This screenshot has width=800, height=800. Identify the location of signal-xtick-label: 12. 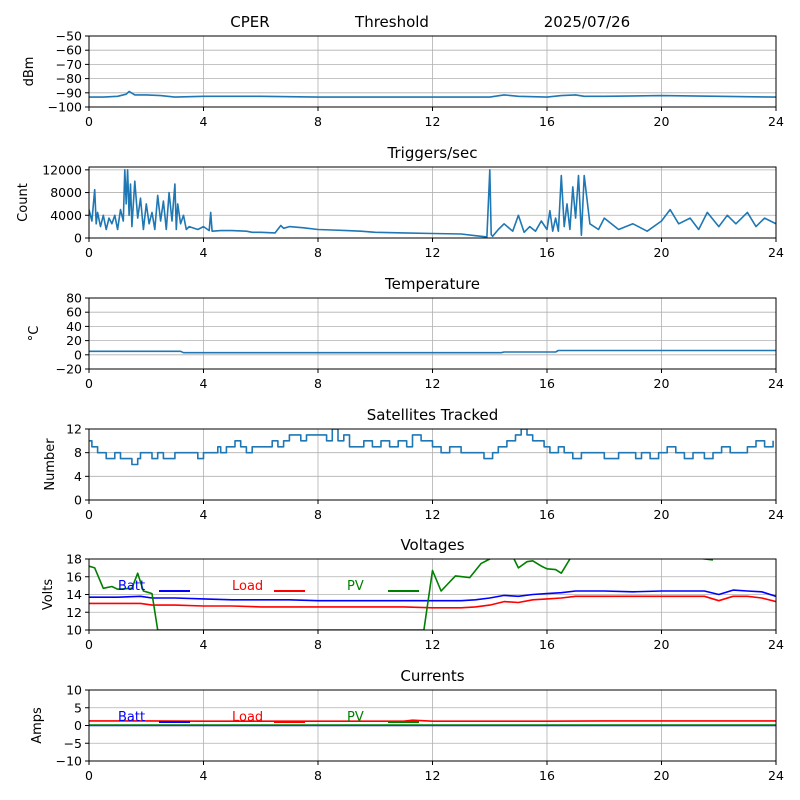
(433, 121).